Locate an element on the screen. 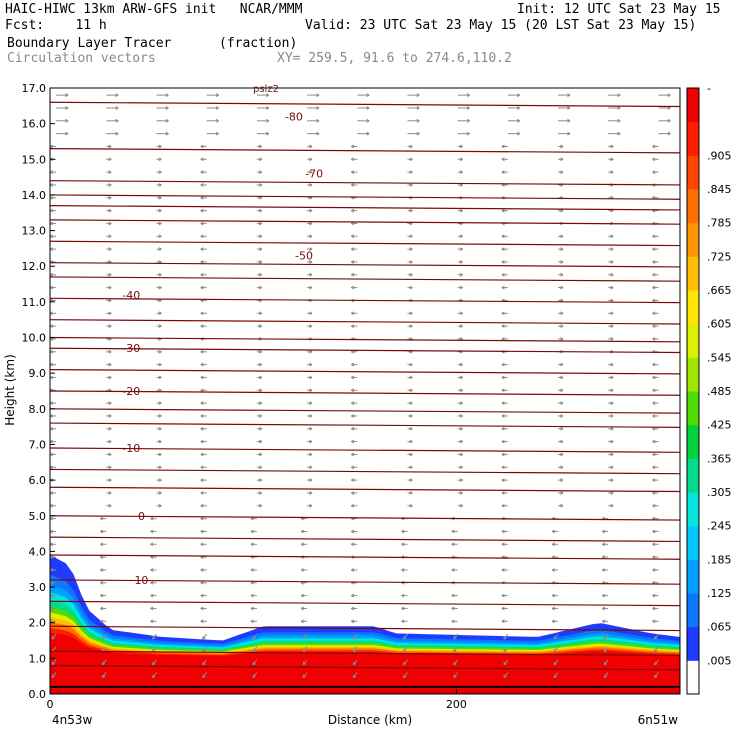 This screenshot has width=740, height=740. y-tick-label: 9.0 is located at coordinates (38, 373).